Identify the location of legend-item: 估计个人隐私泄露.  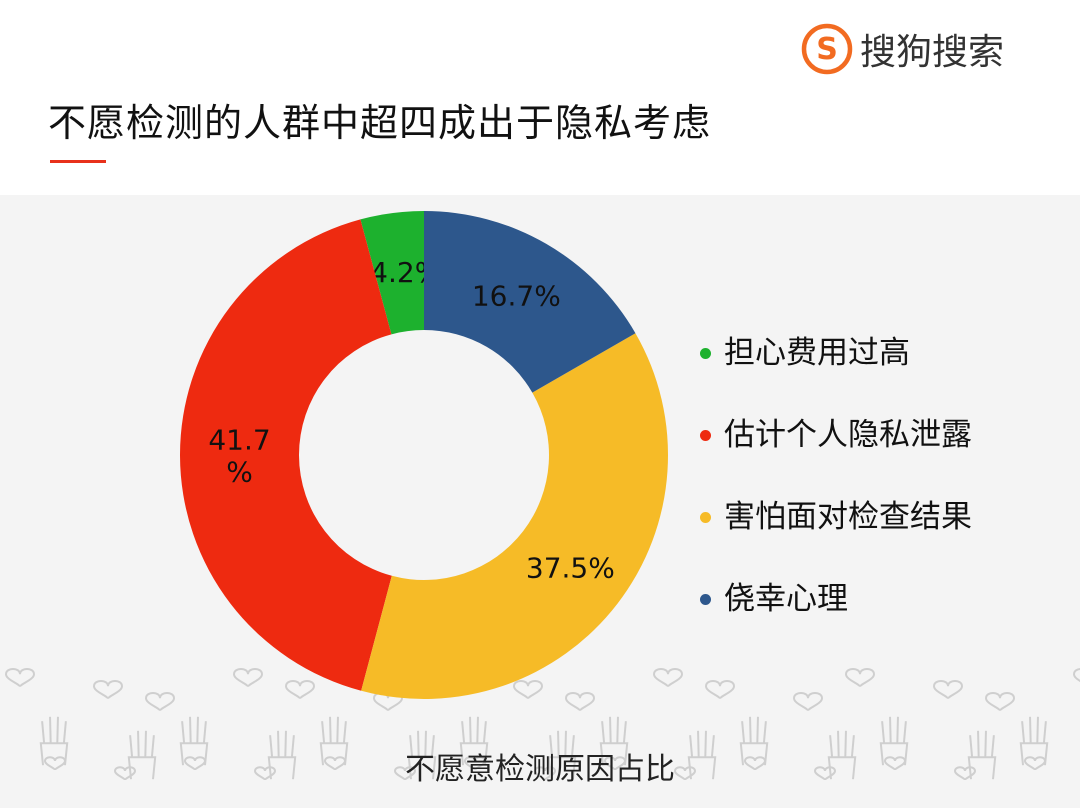
(836, 431).